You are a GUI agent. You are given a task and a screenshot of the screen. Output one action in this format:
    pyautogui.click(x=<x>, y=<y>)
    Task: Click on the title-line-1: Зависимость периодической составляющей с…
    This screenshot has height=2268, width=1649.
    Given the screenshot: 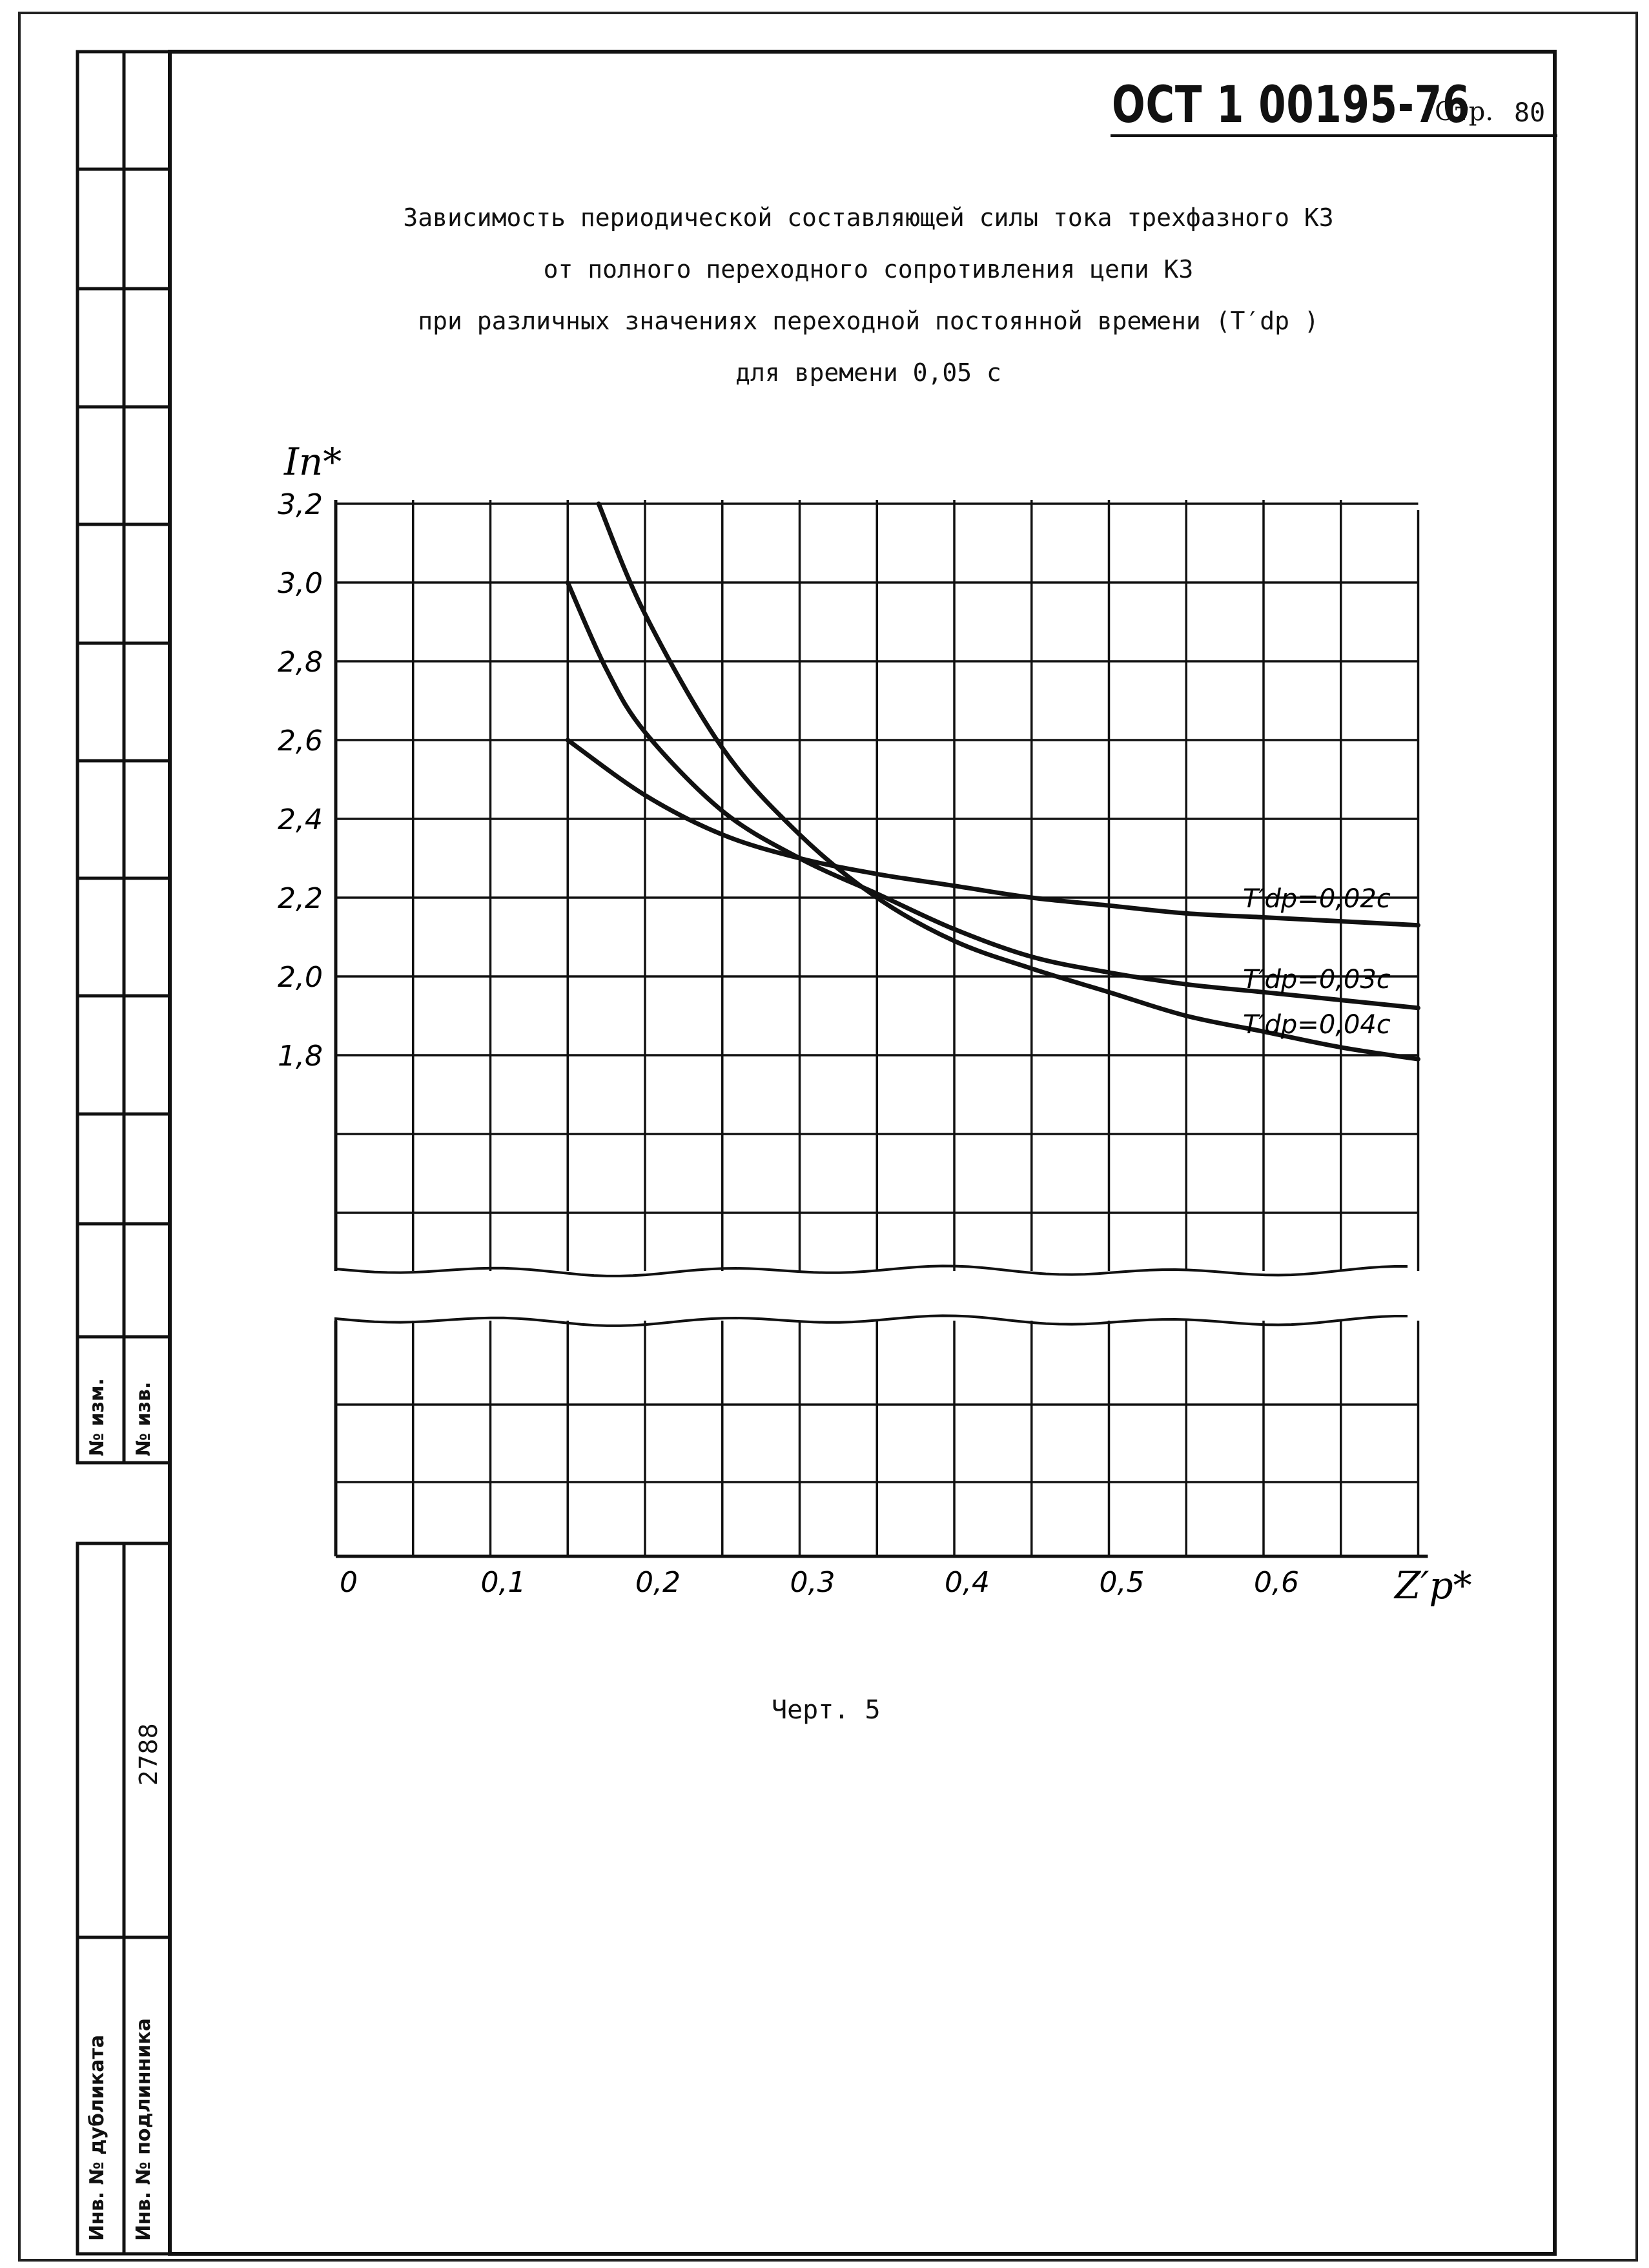 What is the action you would take?
    pyautogui.click(x=868, y=217)
    